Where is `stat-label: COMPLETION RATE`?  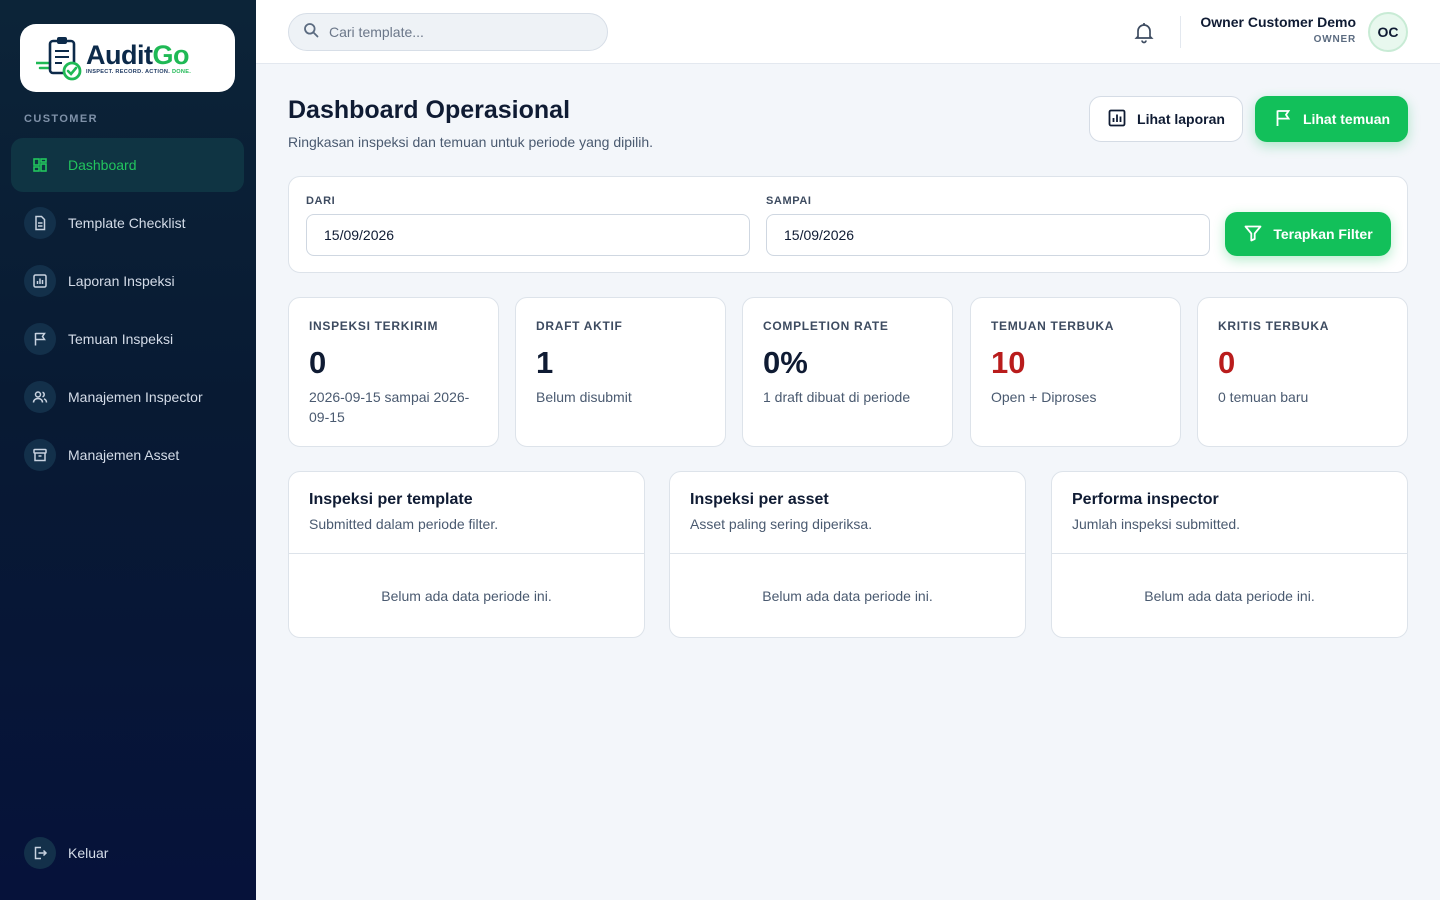 stat-label: COMPLETION RATE is located at coordinates (826, 326).